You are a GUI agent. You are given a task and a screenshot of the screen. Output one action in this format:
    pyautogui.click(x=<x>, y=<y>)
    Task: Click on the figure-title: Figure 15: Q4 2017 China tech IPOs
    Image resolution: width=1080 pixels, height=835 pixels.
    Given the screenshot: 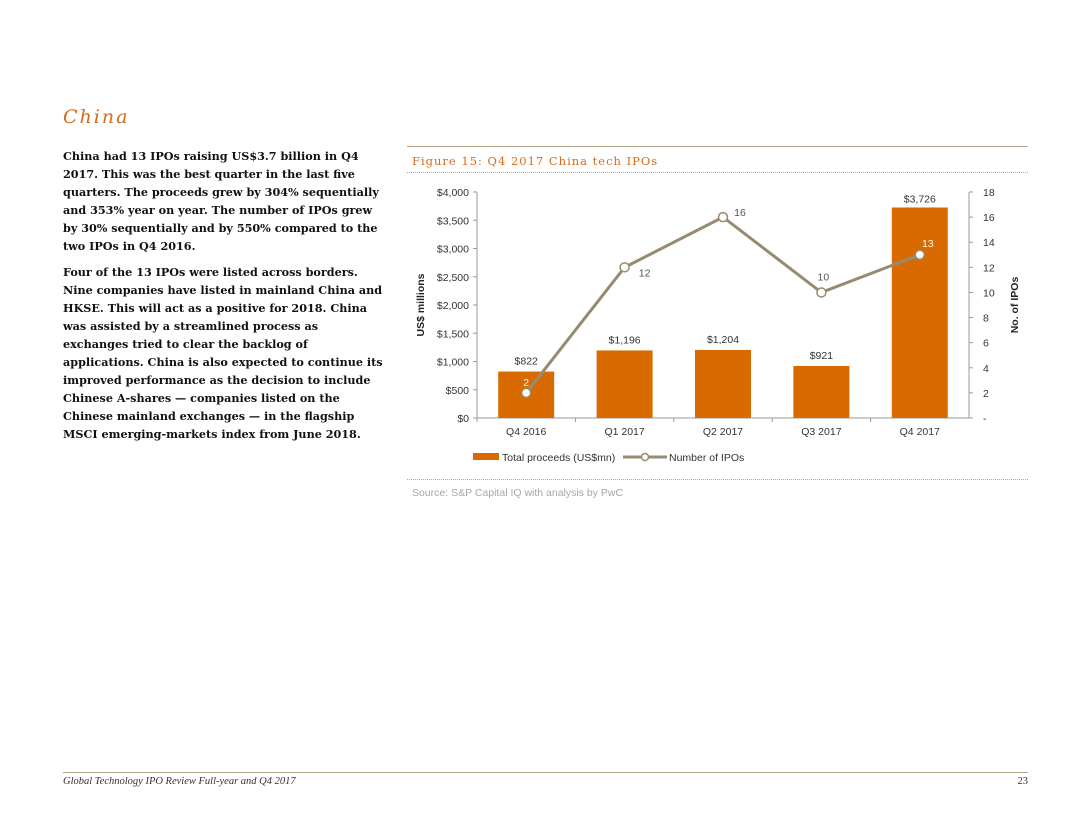 What is the action you would take?
    pyautogui.click(x=535, y=161)
    